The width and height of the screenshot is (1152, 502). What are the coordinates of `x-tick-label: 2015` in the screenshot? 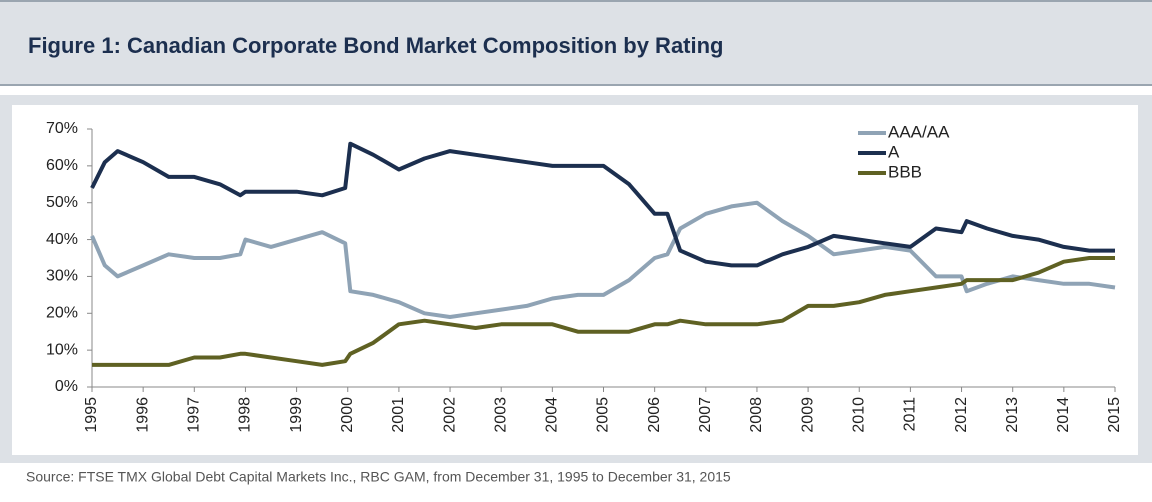 It's located at (1114, 415).